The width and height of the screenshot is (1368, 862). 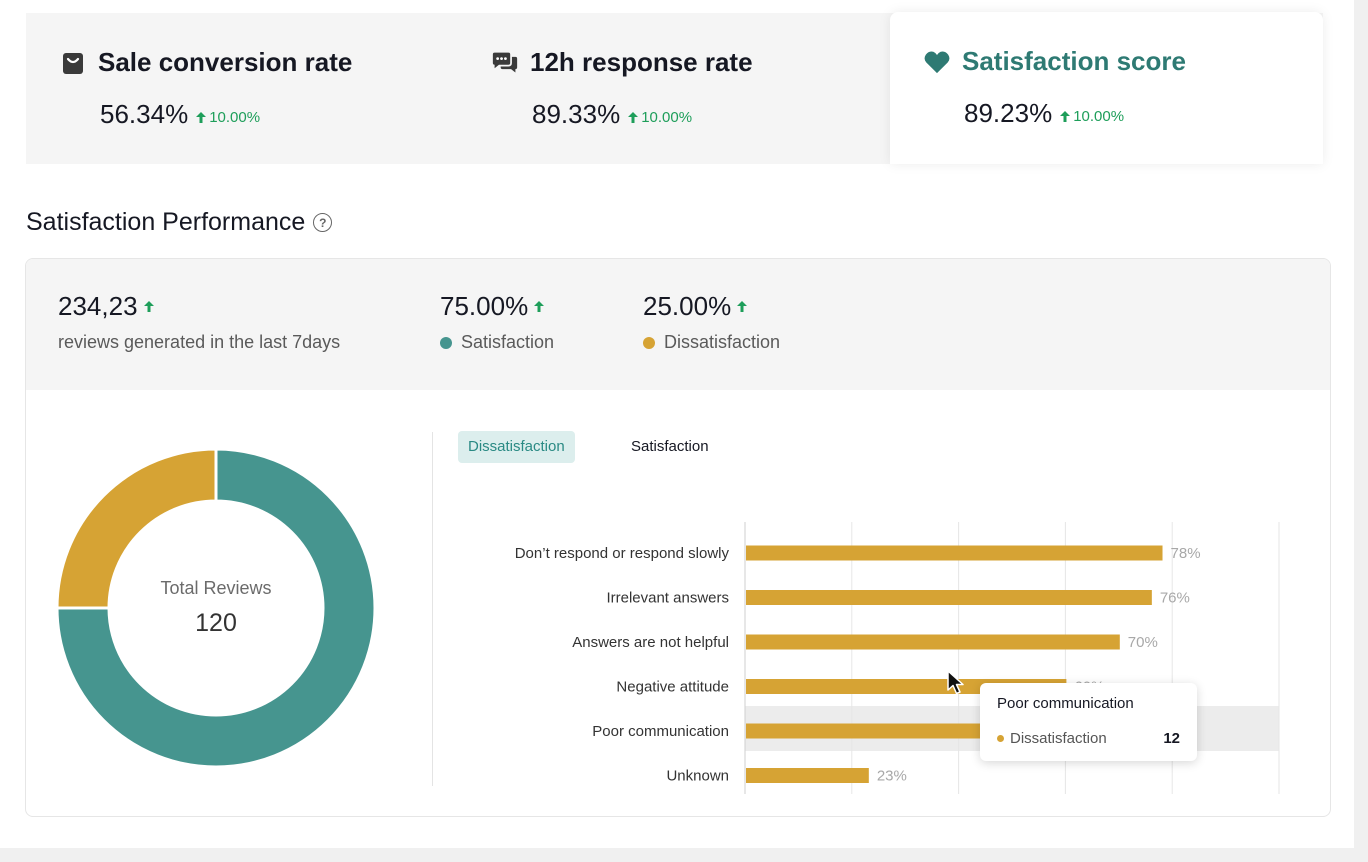 I want to click on panel-divider, so click(x=432, y=609).